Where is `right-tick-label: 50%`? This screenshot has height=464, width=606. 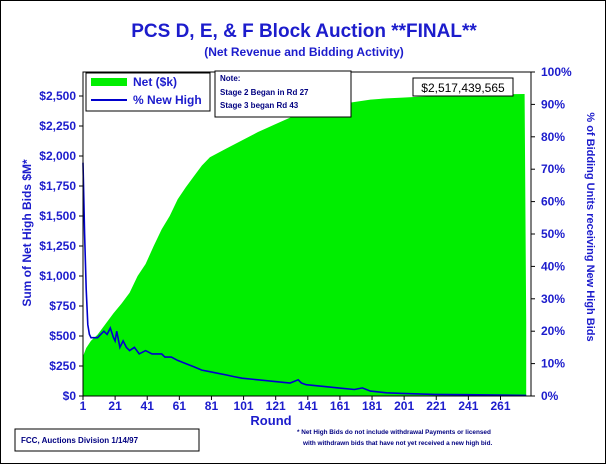 right-tick-label: 50% is located at coordinates (553, 234).